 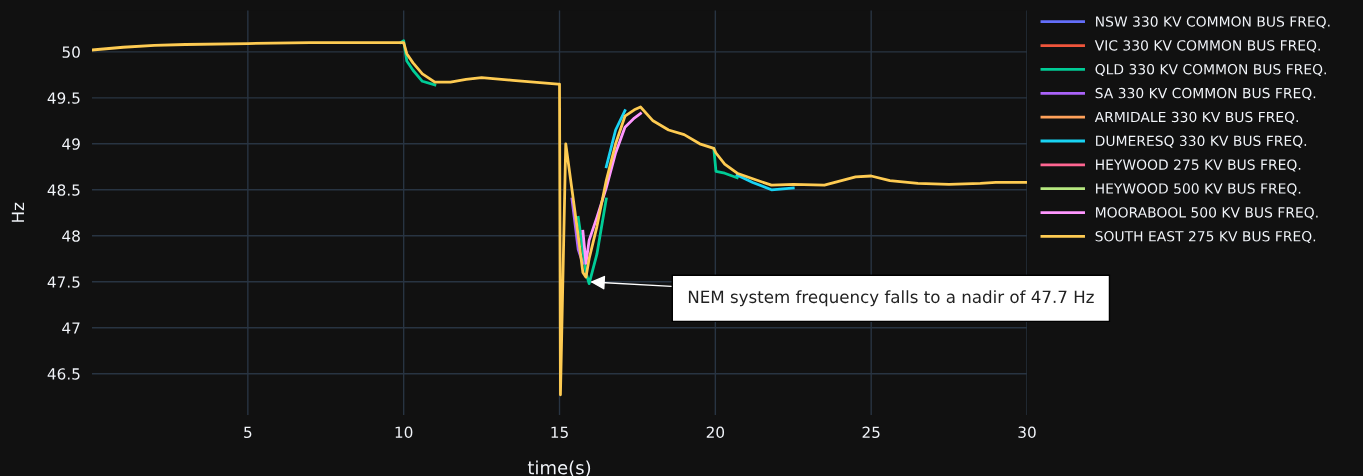 I want to click on x-axis-title: time(s), so click(x=559, y=468).